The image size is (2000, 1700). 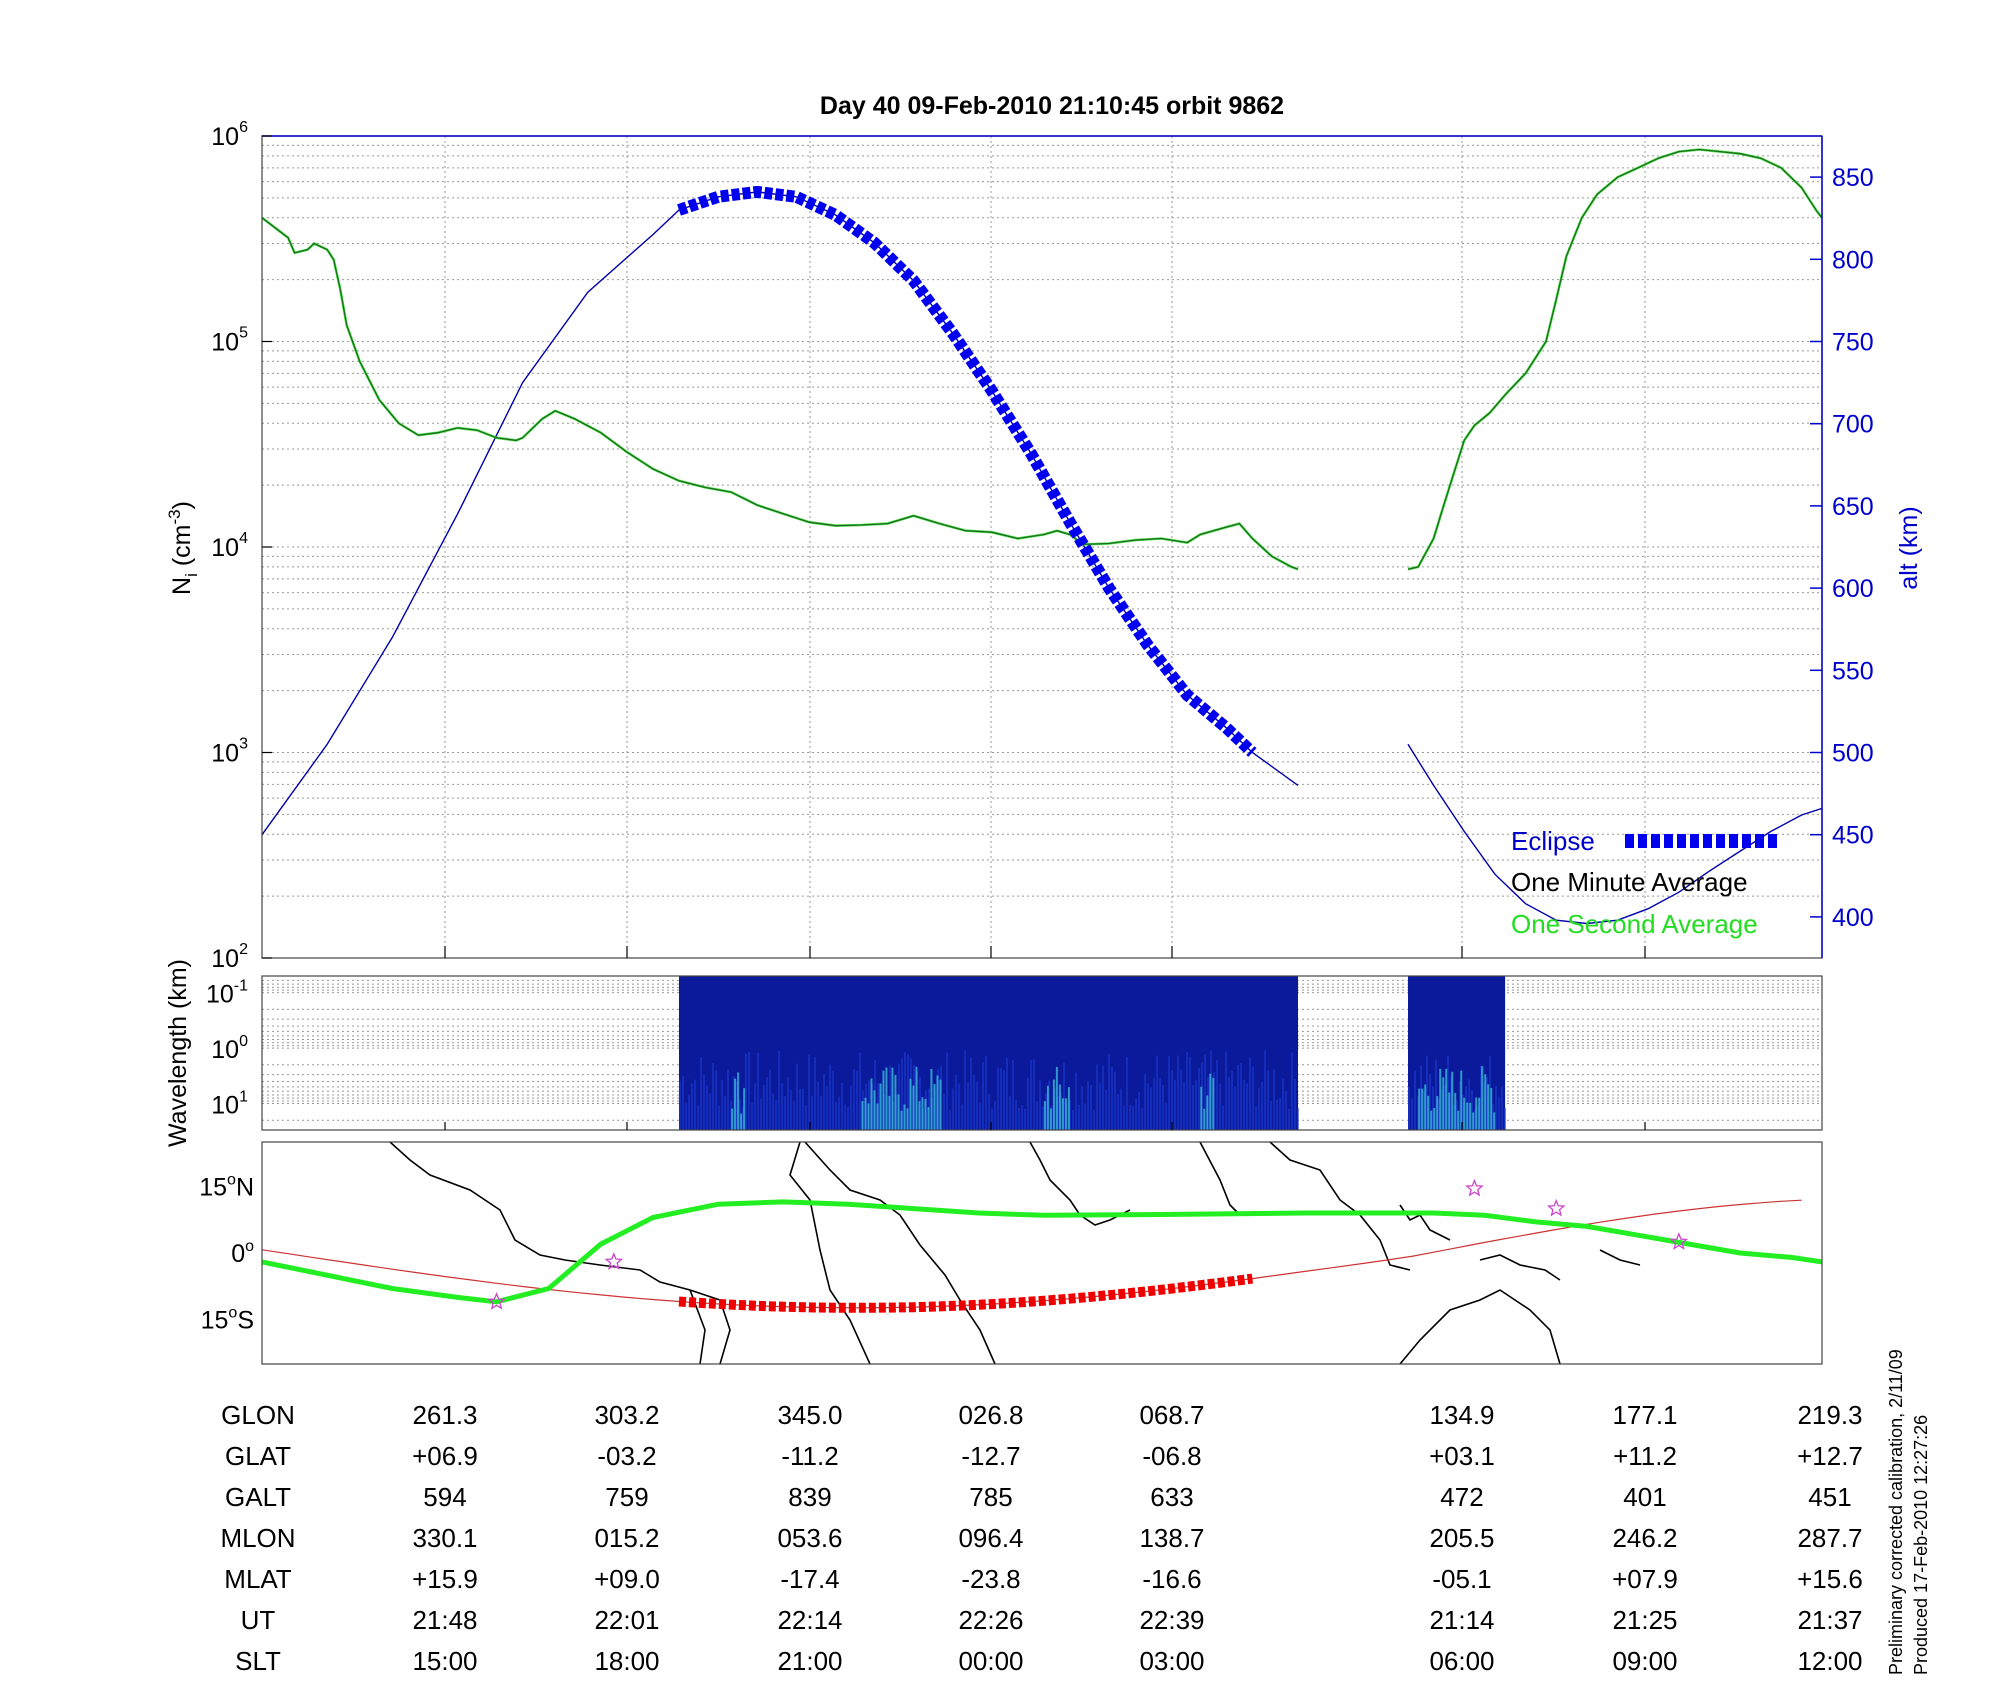 What do you see at coordinates (1553, 841) in the screenshot?
I see `legend-eclipse-label: Eclipse` at bounding box center [1553, 841].